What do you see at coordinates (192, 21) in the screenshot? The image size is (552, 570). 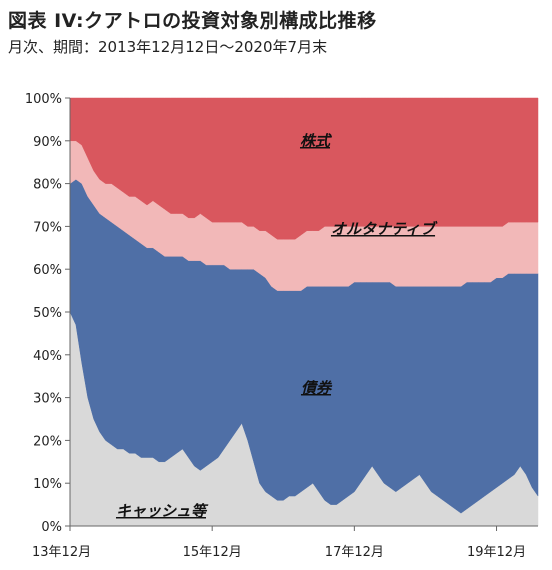 I see `chart-title: 図表 IV:クアトロの投資対象別構成比推移` at bounding box center [192, 21].